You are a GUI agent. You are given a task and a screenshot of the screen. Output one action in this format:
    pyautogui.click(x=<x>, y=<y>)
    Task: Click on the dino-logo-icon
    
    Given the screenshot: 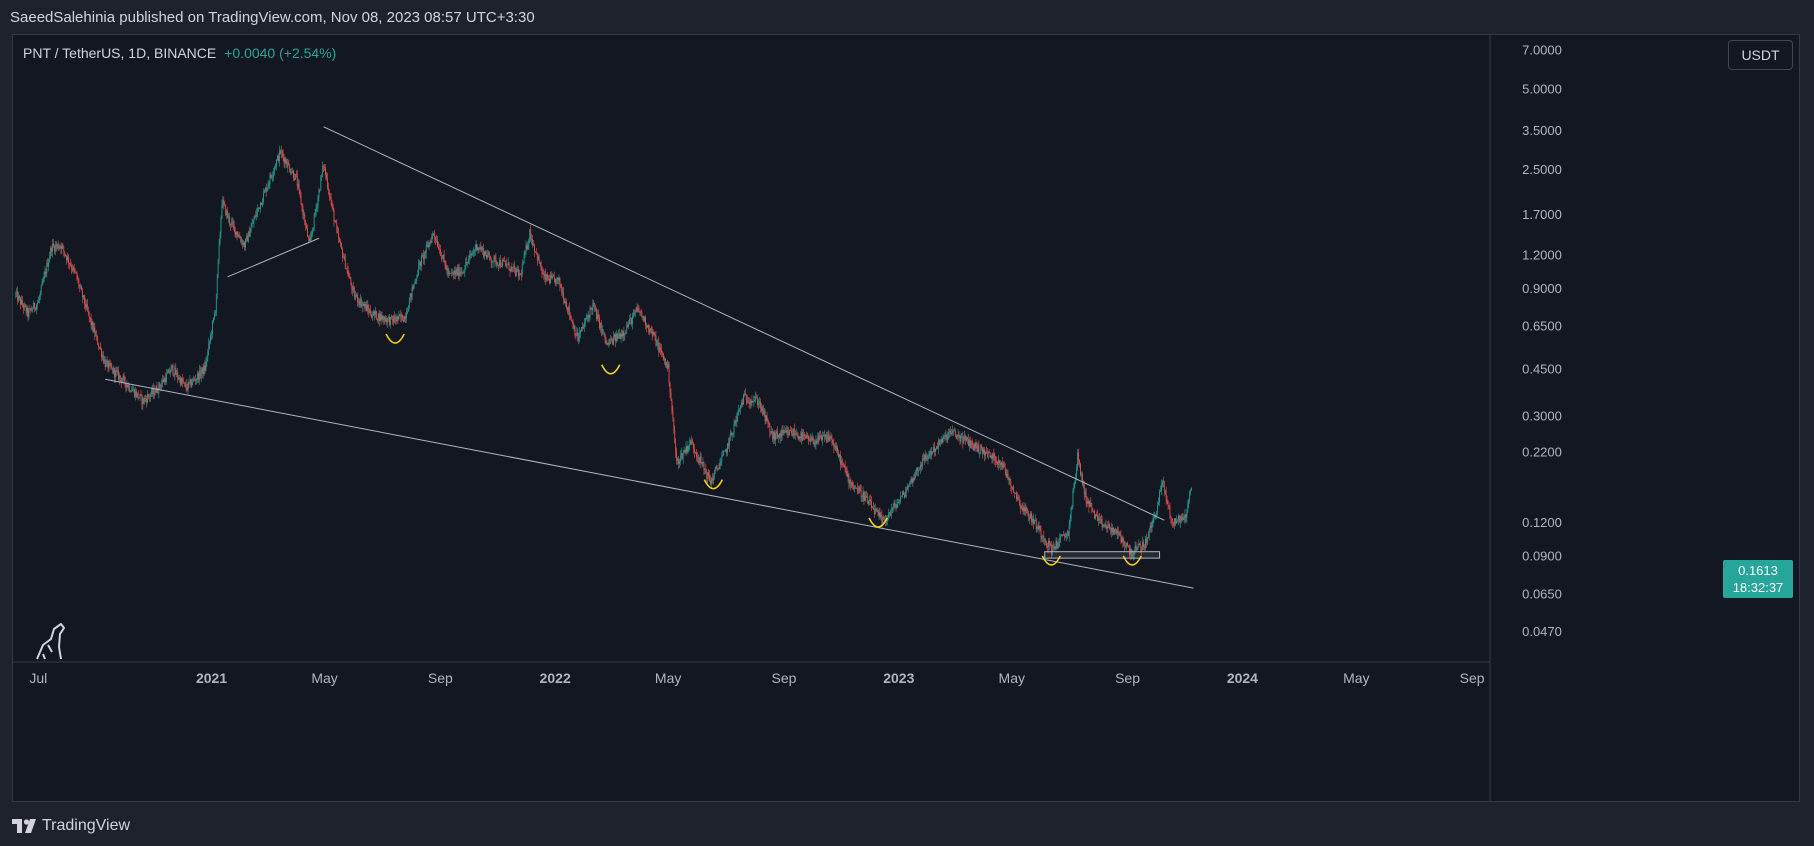 What is the action you would take?
    pyautogui.click(x=50, y=641)
    